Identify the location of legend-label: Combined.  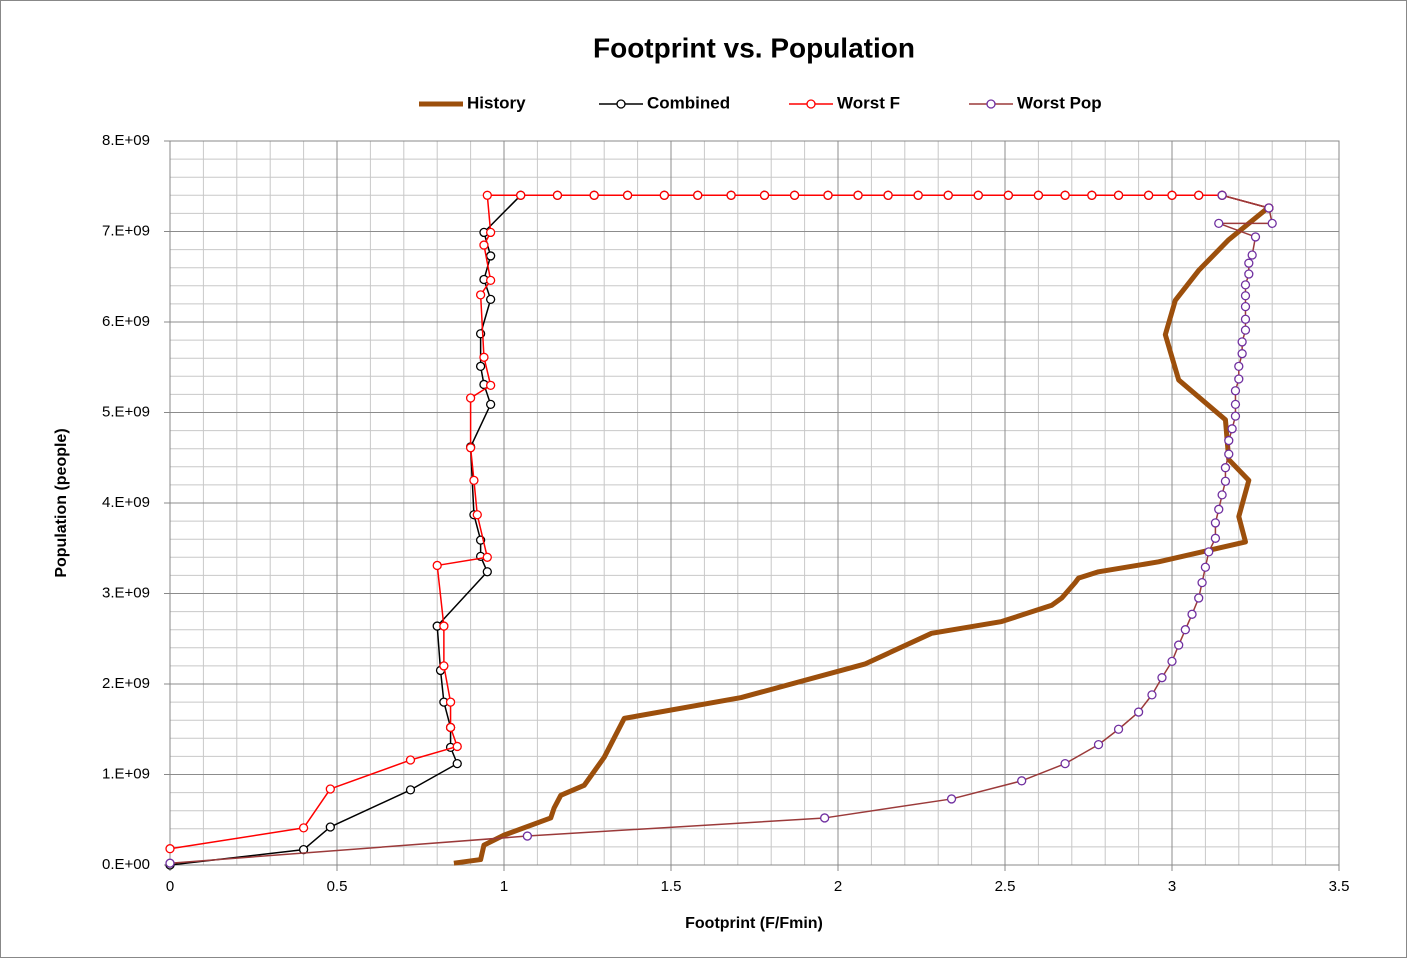
(688, 102).